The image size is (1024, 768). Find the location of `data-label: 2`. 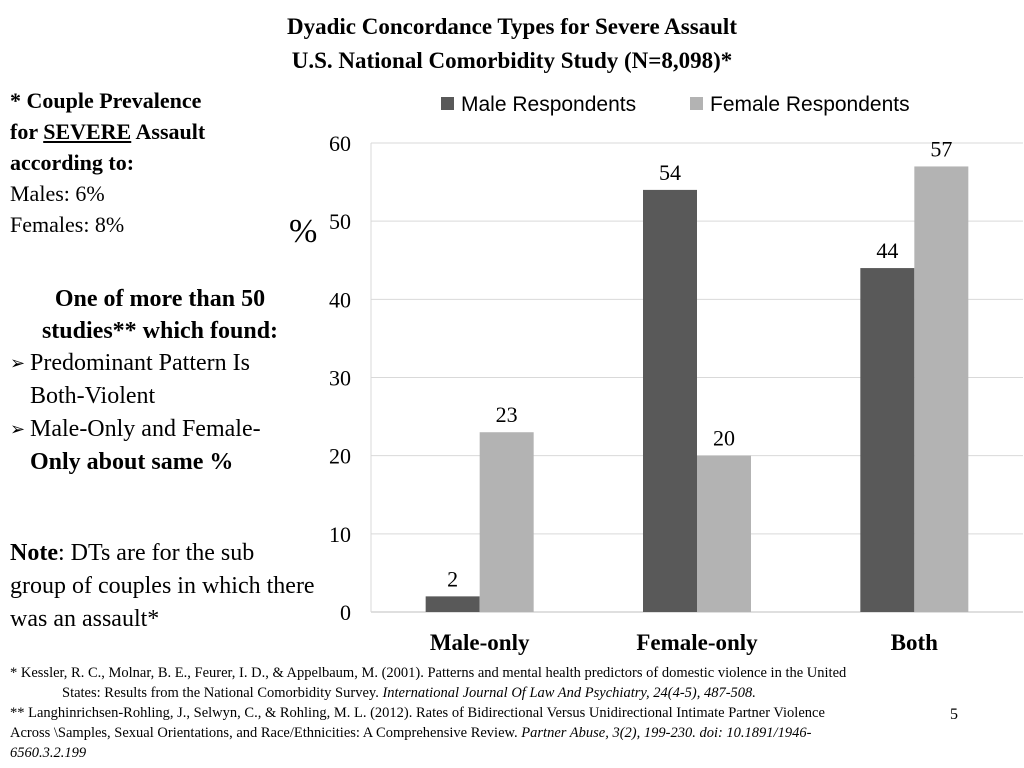

data-label: 2 is located at coordinates (452, 578).